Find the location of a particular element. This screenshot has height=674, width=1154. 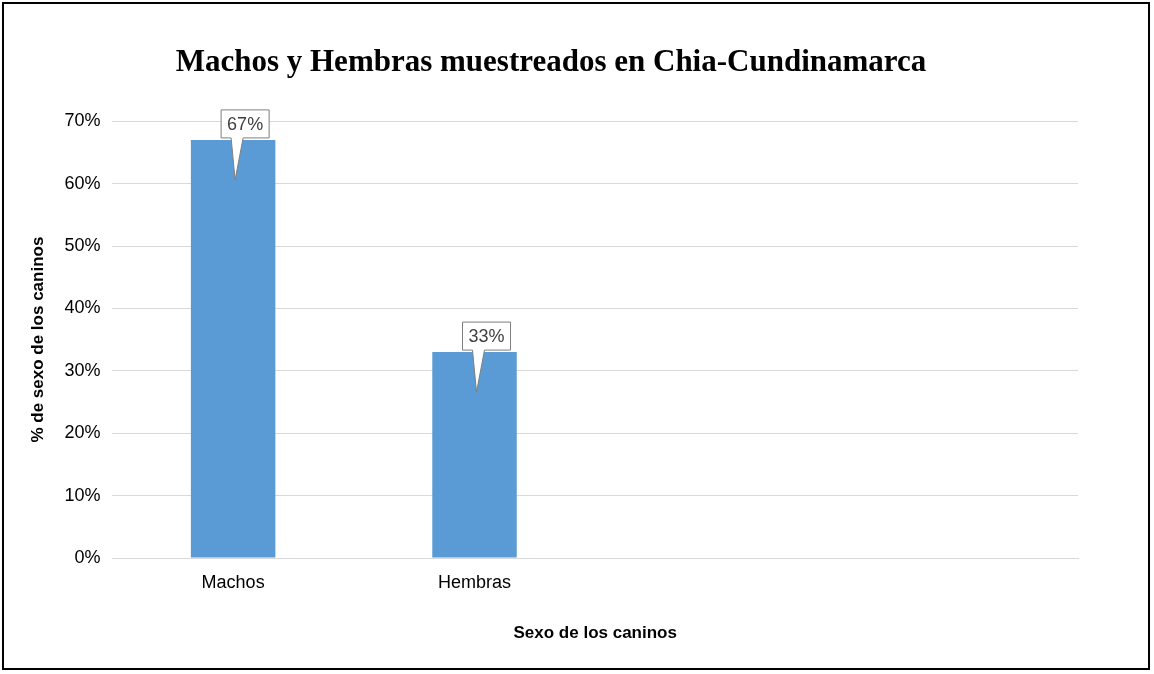

x-tick-label: Hembras is located at coordinates (475, 581).